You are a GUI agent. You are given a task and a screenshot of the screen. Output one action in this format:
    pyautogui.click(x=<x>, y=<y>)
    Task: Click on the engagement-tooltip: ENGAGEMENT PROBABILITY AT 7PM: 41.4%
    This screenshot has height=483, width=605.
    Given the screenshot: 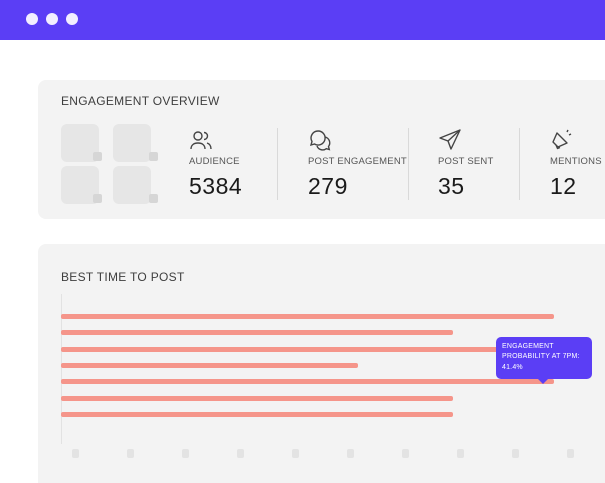 What is the action you would take?
    pyautogui.click(x=544, y=360)
    